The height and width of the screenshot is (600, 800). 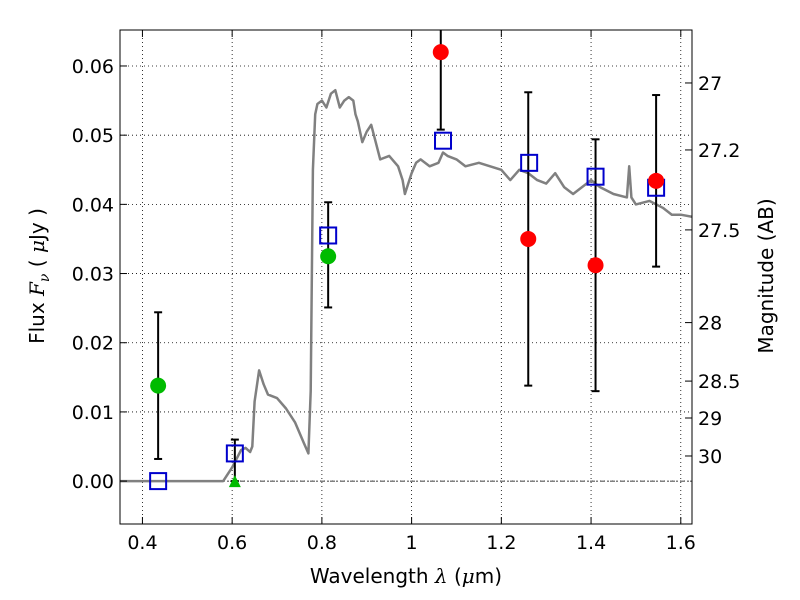 I want to click on x-tick-label: 1, so click(x=412, y=543).